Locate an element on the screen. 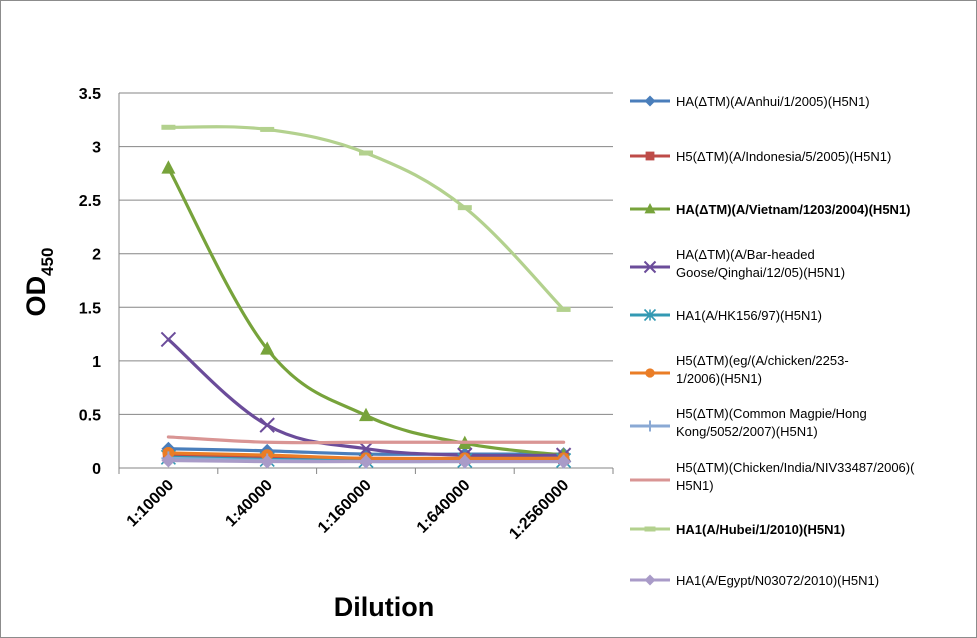 The image size is (977, 638). legend-label: H5(ΔTM)(eg/(A/chicken/2253- 1/2006)(H5N1) is located at coordinates (762, 369).